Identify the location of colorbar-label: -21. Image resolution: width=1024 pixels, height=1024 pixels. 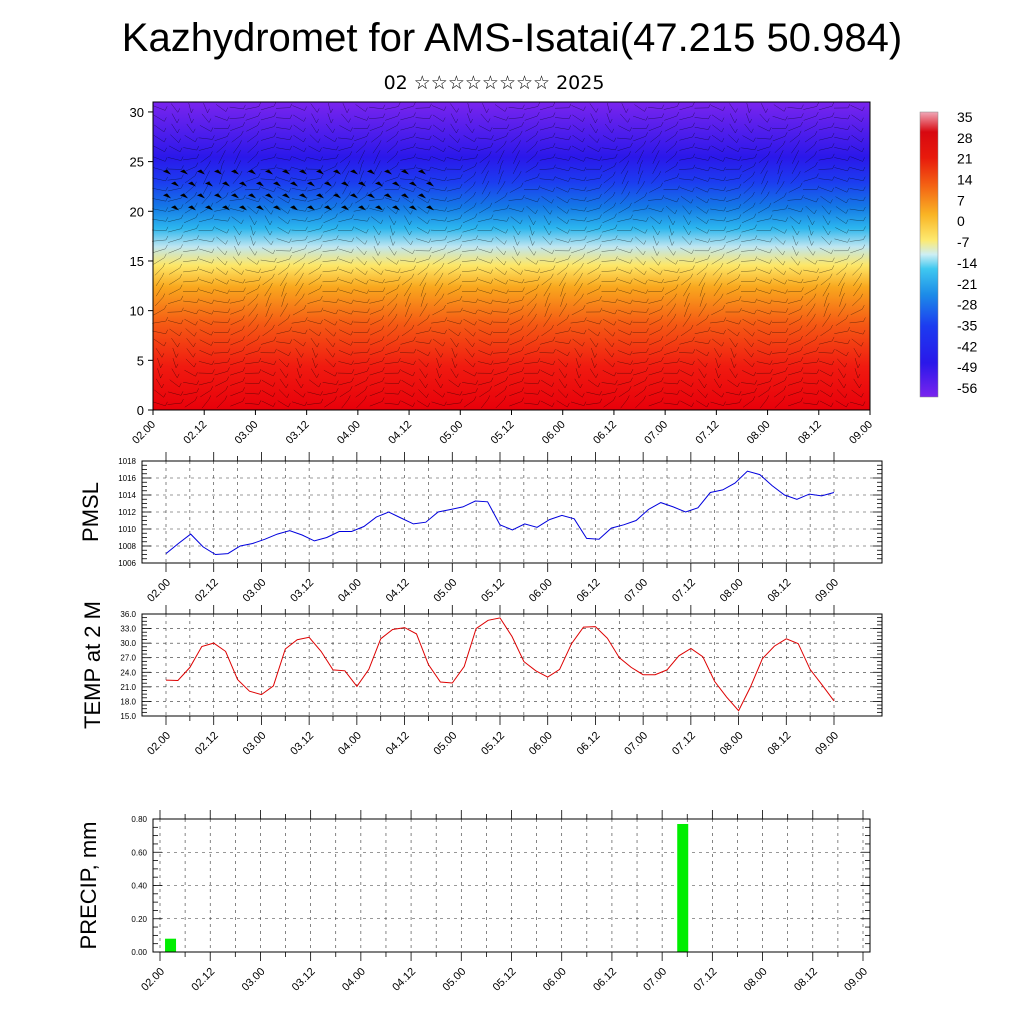
(967, 284).